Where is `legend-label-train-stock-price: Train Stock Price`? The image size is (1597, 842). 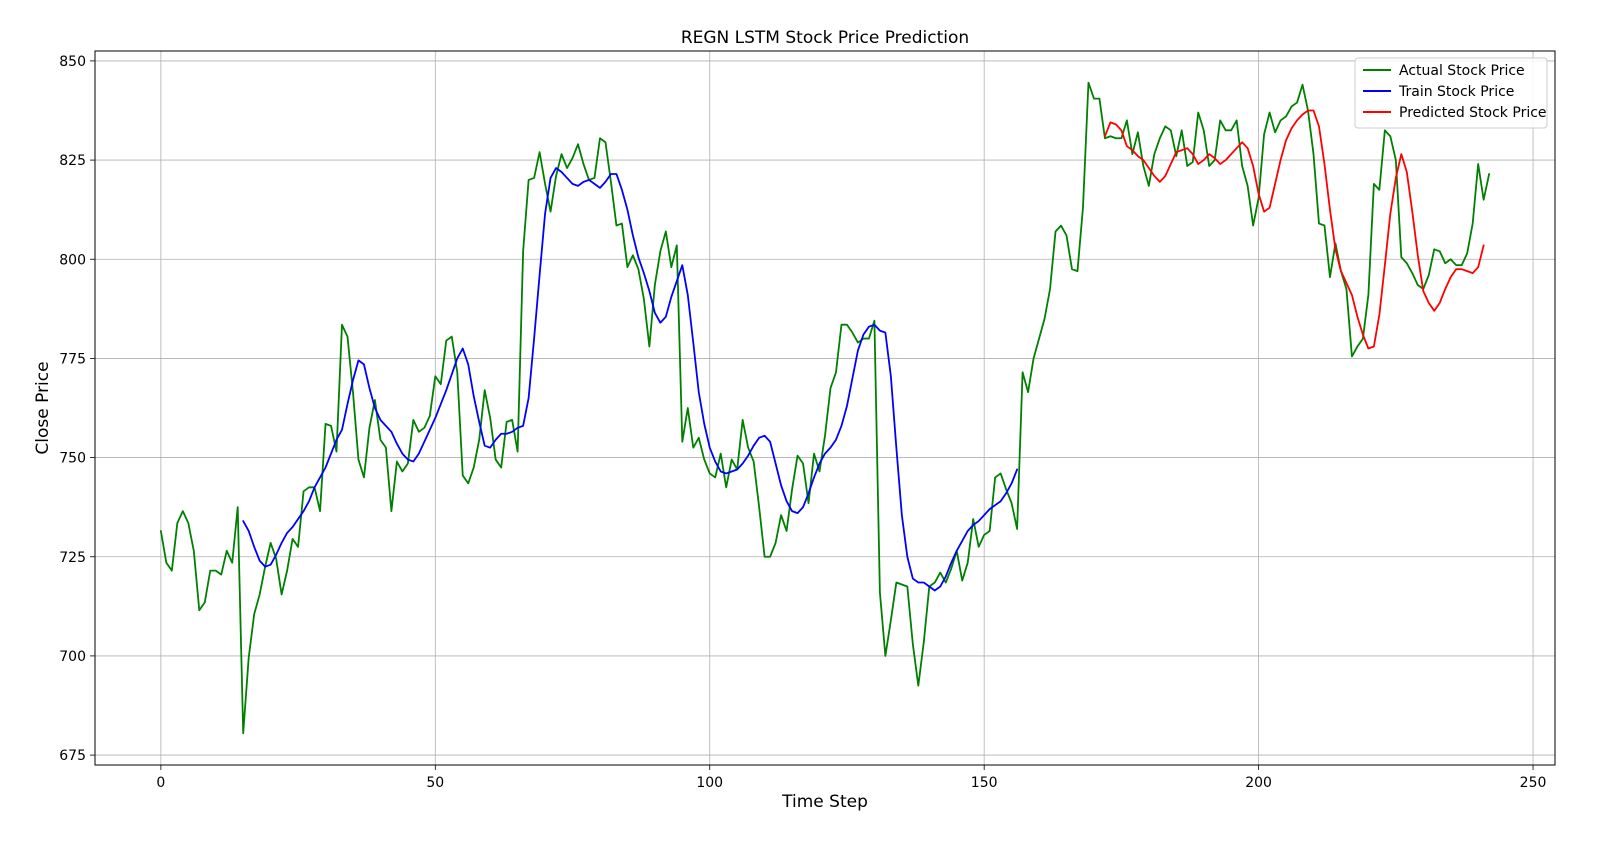 legend-label-train-stock-price: Train Stock Price is located at coordinates (1456, 92).